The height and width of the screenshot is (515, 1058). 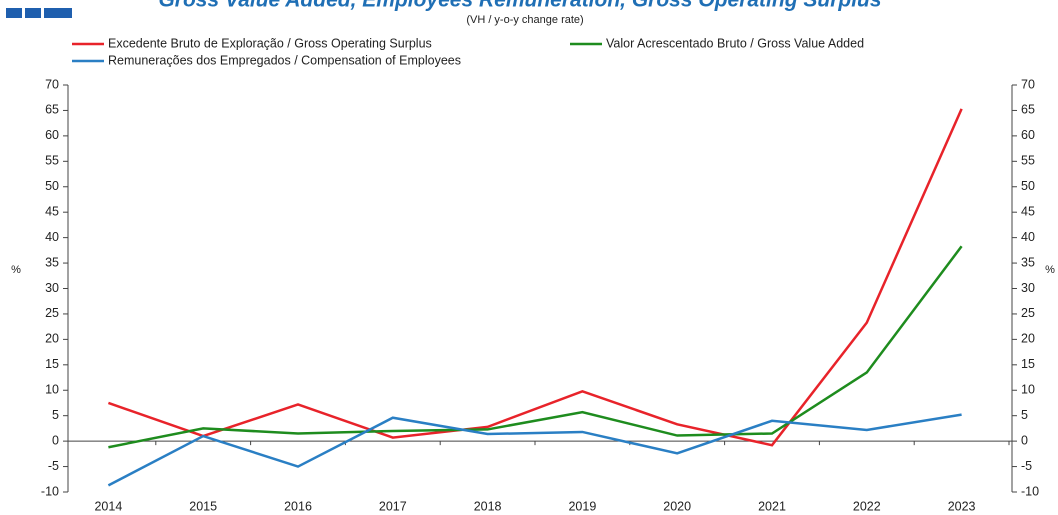 I want to click on y2-tick-label: 35, so click(x=1028, y=262).